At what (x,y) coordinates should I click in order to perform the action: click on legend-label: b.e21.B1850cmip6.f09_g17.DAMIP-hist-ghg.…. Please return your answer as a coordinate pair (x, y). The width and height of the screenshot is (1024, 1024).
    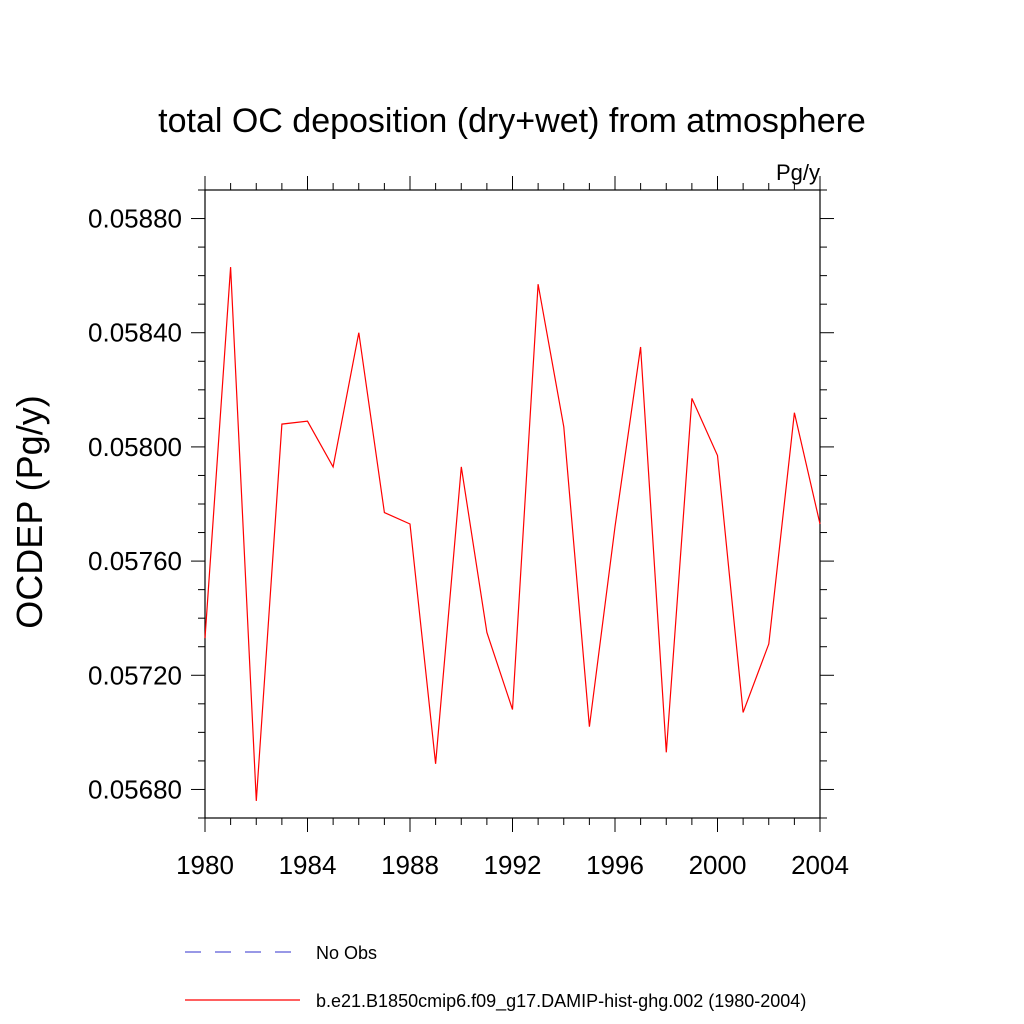
    Looking at the image, I should click on (561, 1001).